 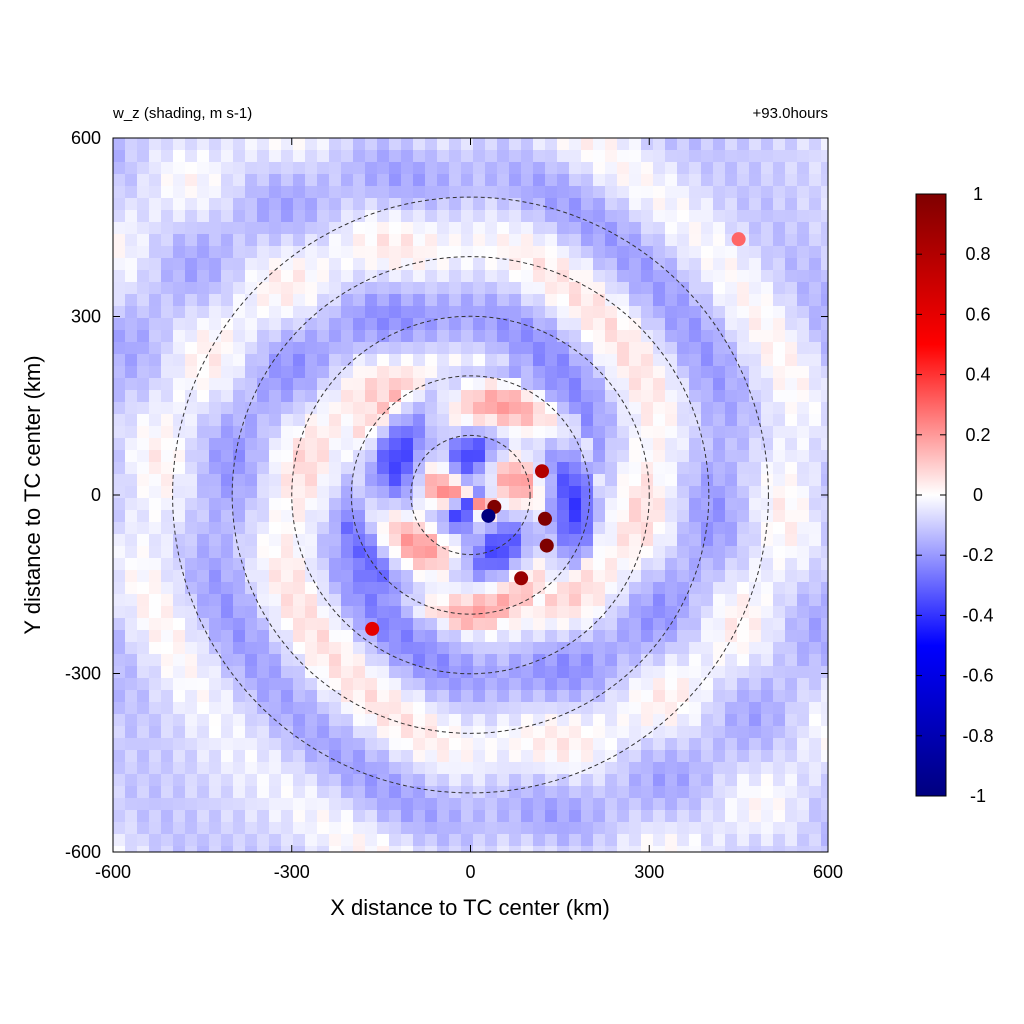 I want to click on colorbar-tick-label: -1, so click(x=978, y=796).